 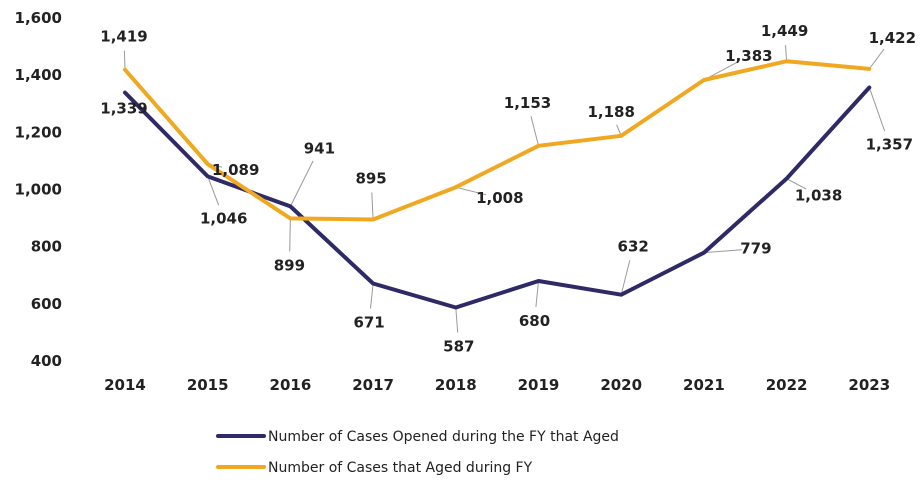 What do you see at coordinates (527, 103) in the screenshot?
I see `data-label-aged: 1,153` at bounding box center [527, 103].